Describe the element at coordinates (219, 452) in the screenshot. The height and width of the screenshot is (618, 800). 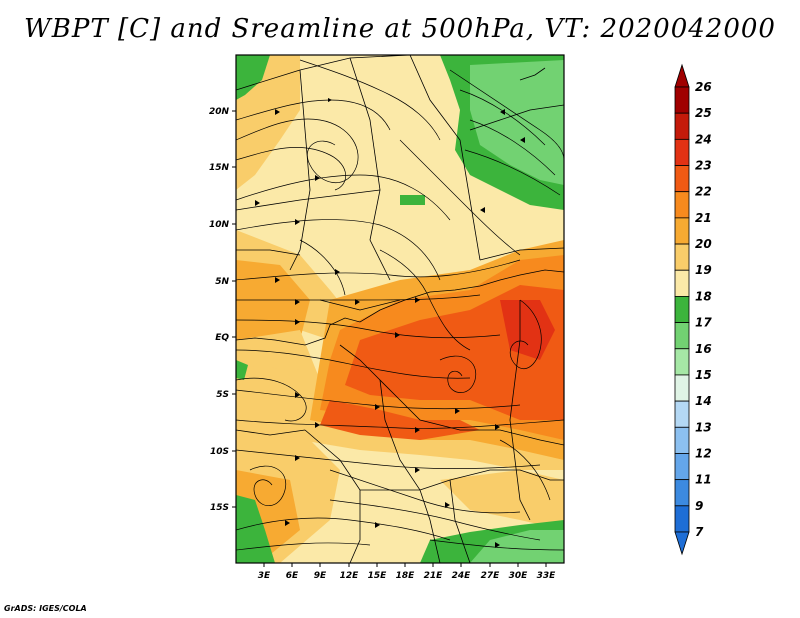
I see `y-tick-label: 10S` at that location.